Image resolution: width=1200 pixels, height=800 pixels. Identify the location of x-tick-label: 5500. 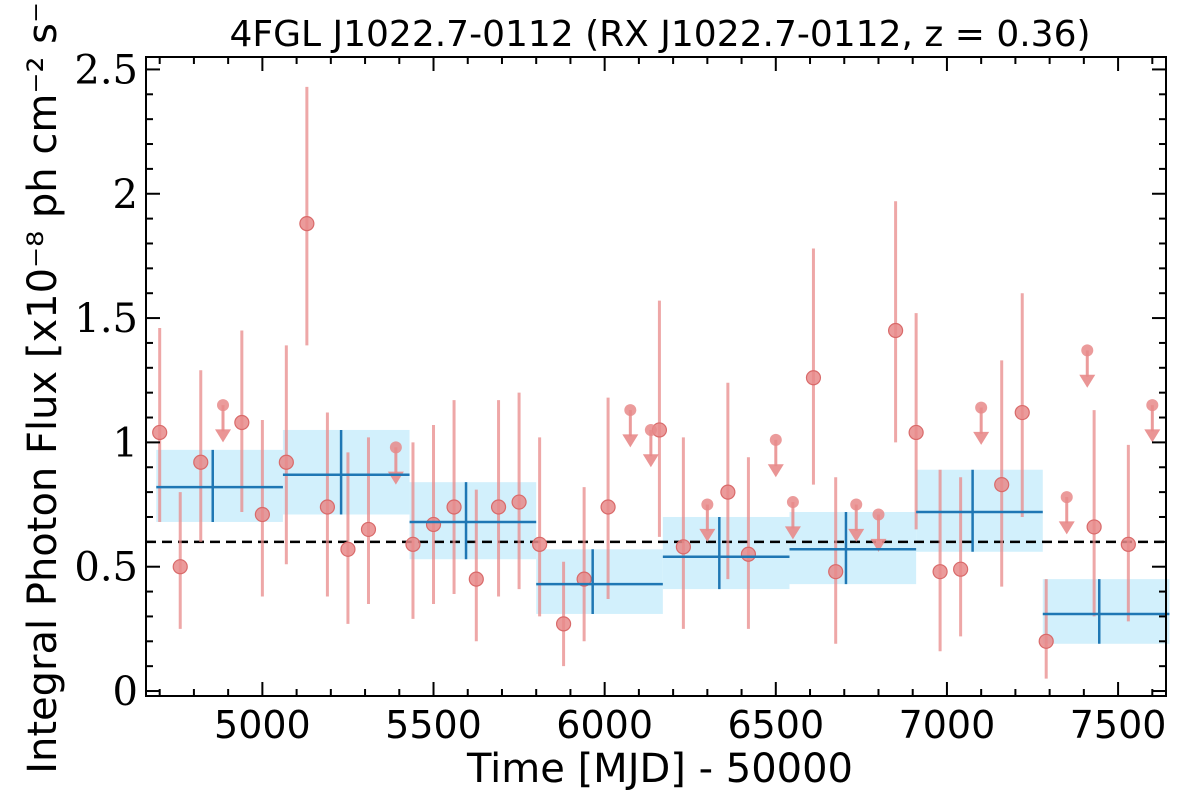
(433, 725).